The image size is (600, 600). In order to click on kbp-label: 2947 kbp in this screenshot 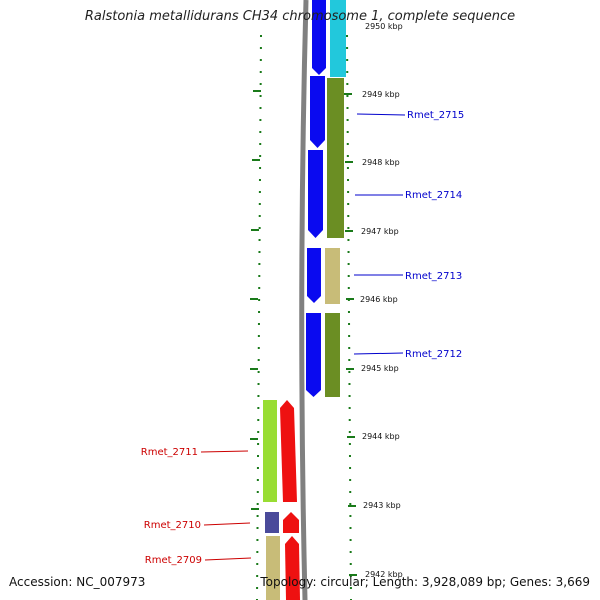, I will do `click(380, 231)`.